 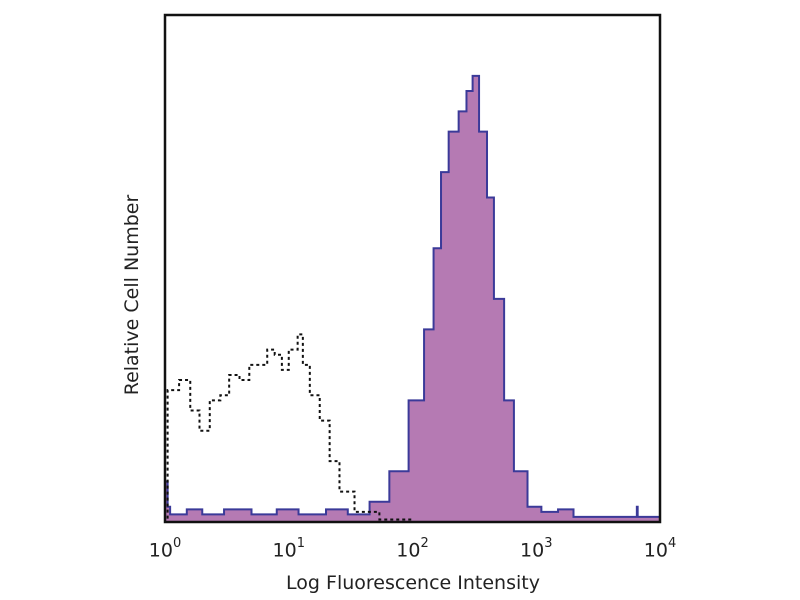 I want to click on tick-exponent: 2, so click(x=424, y=543).